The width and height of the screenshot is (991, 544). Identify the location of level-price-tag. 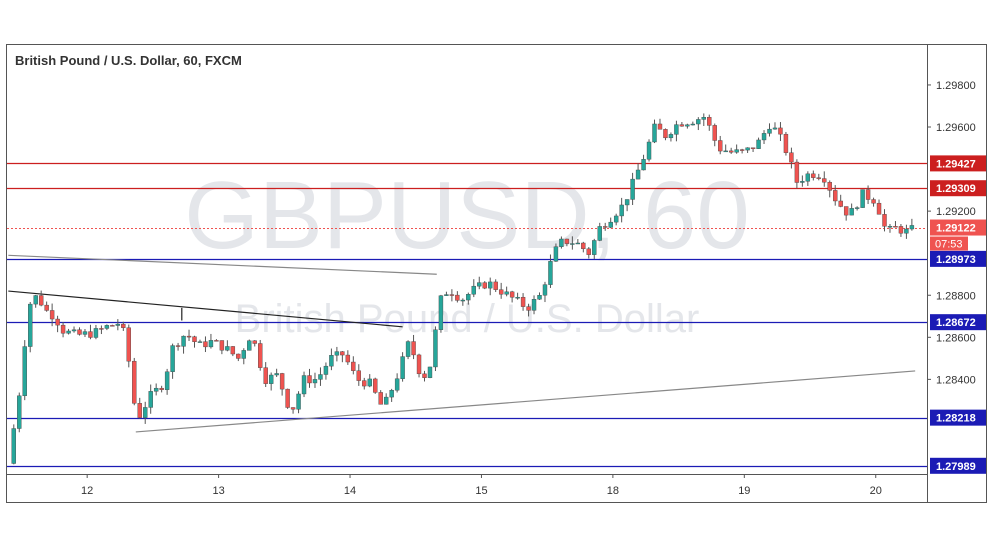
(958, 258).